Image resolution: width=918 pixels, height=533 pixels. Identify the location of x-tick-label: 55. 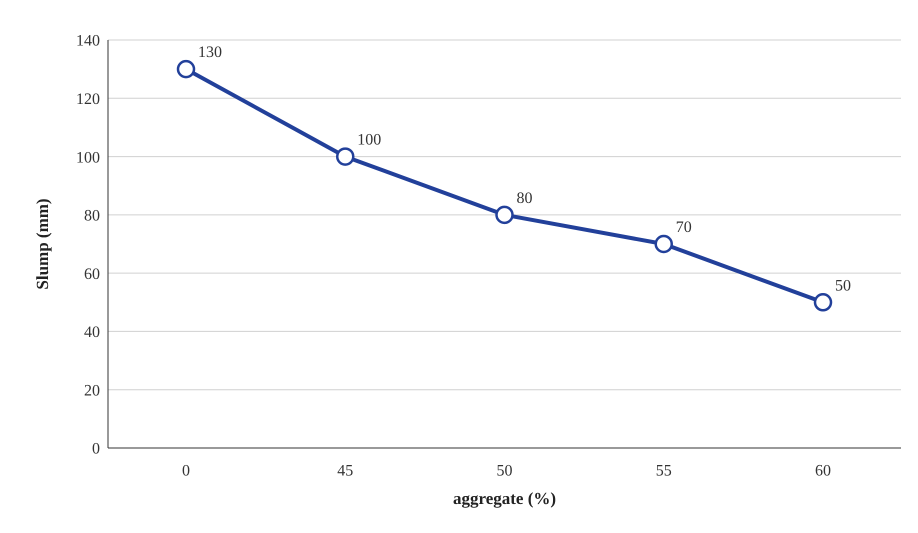
(664, 471).